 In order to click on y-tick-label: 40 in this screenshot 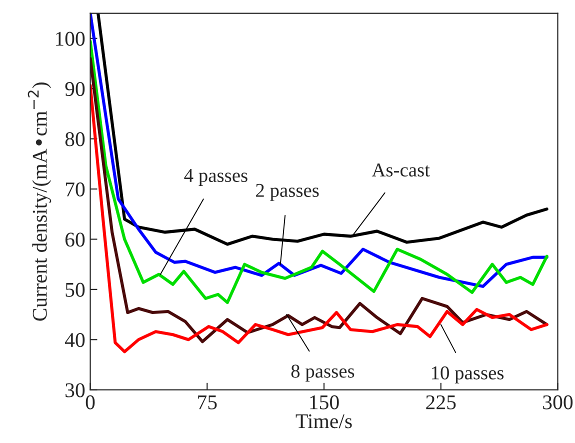, I will do `click(74, 340)`.